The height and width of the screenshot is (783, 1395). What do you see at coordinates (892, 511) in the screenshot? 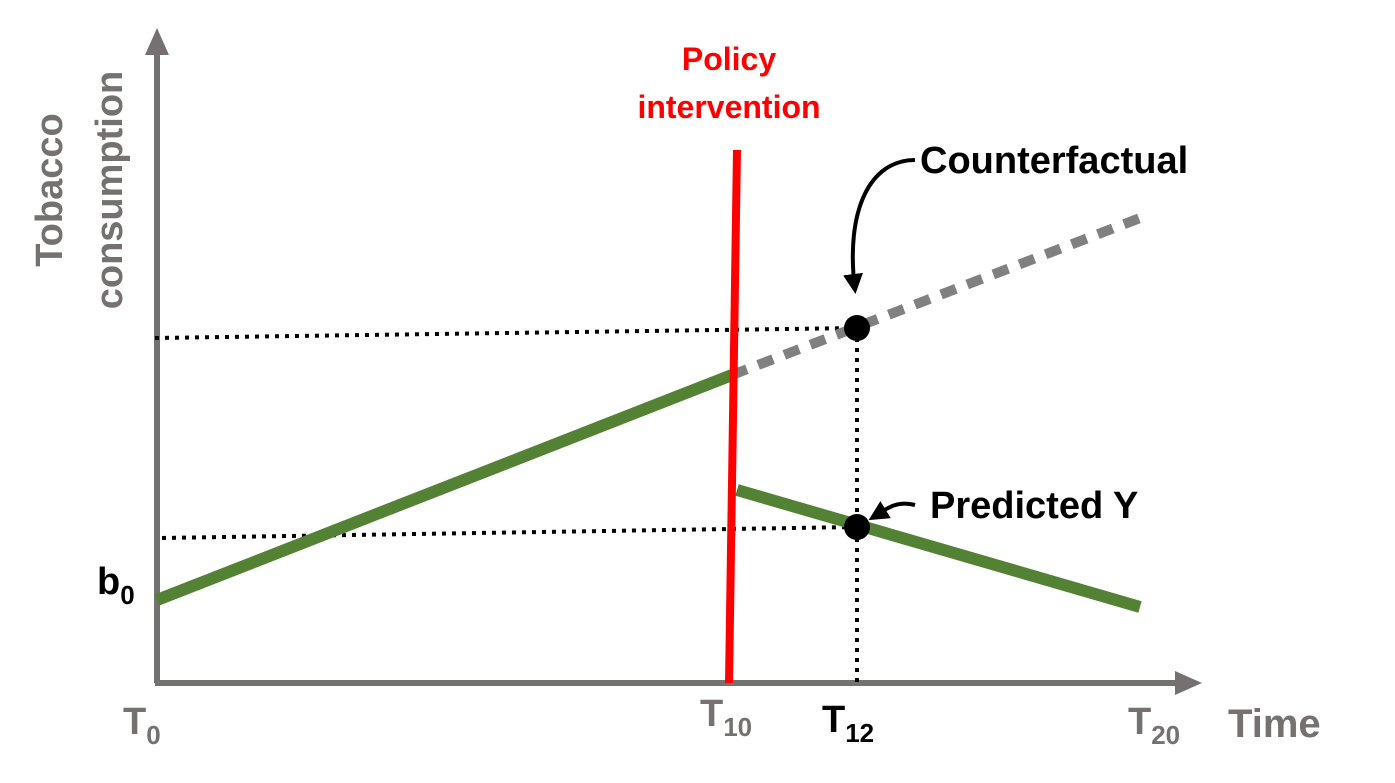
I see `predicted-arrow` at bounding box center [892, 511].